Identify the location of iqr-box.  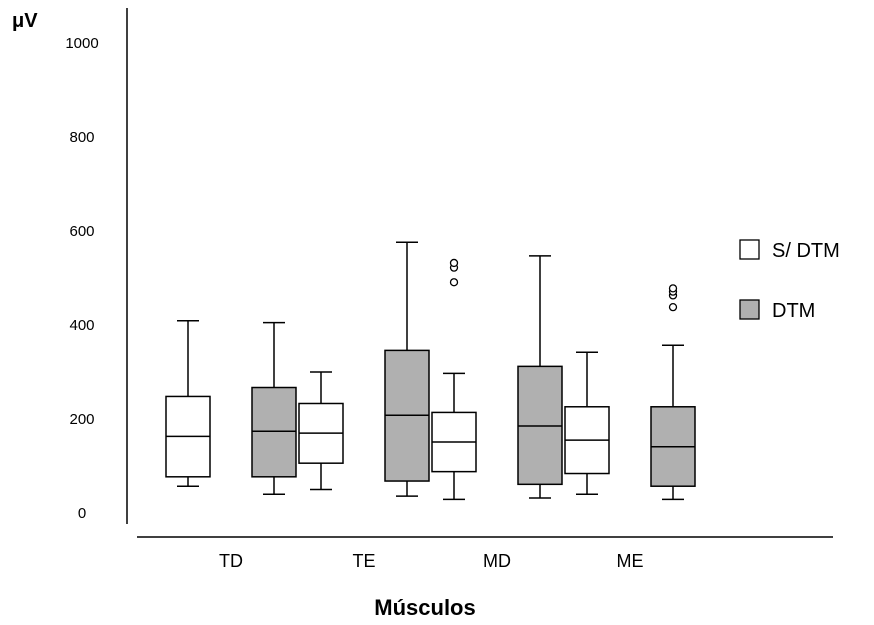
(274, 432).